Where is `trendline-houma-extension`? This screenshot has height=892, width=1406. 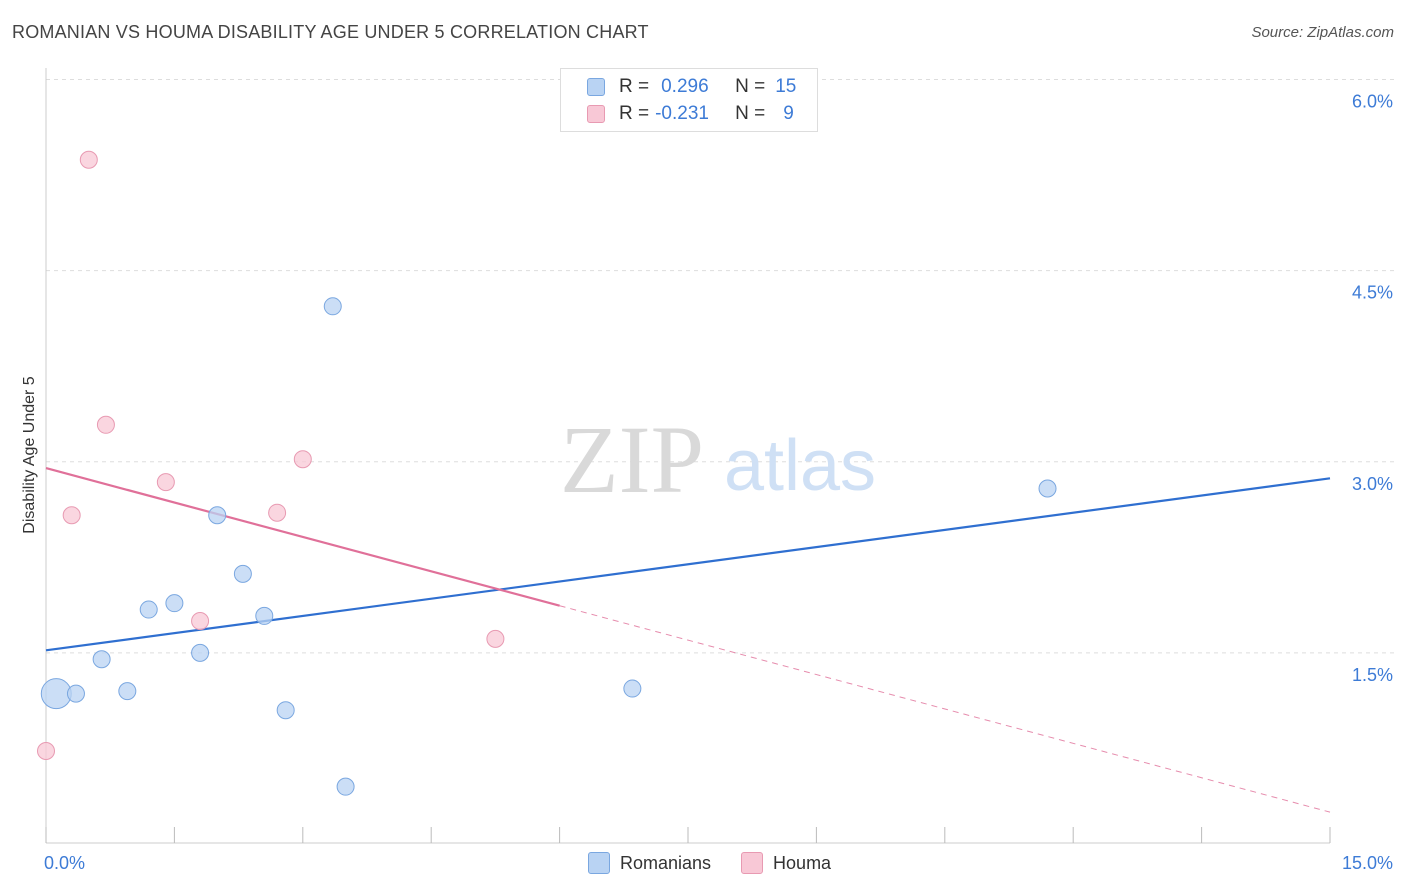 trendline-houma-extension is located at coordinates (945, 709).